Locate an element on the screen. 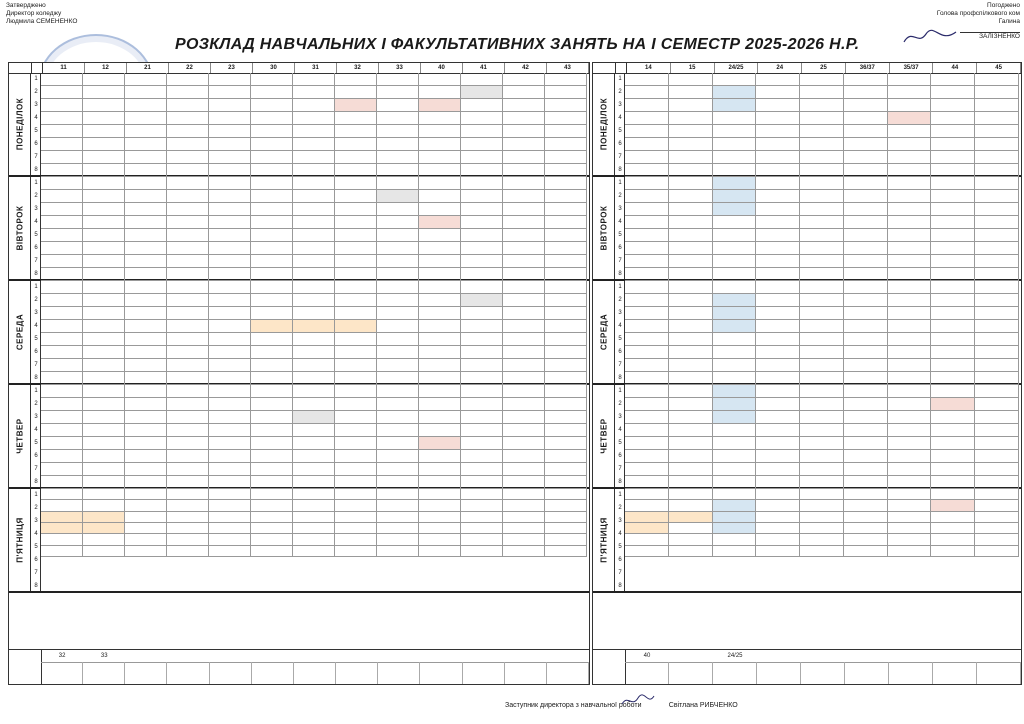 This screenshot has width=1024, height=724. signature-line is located at coordinates (990, 29).